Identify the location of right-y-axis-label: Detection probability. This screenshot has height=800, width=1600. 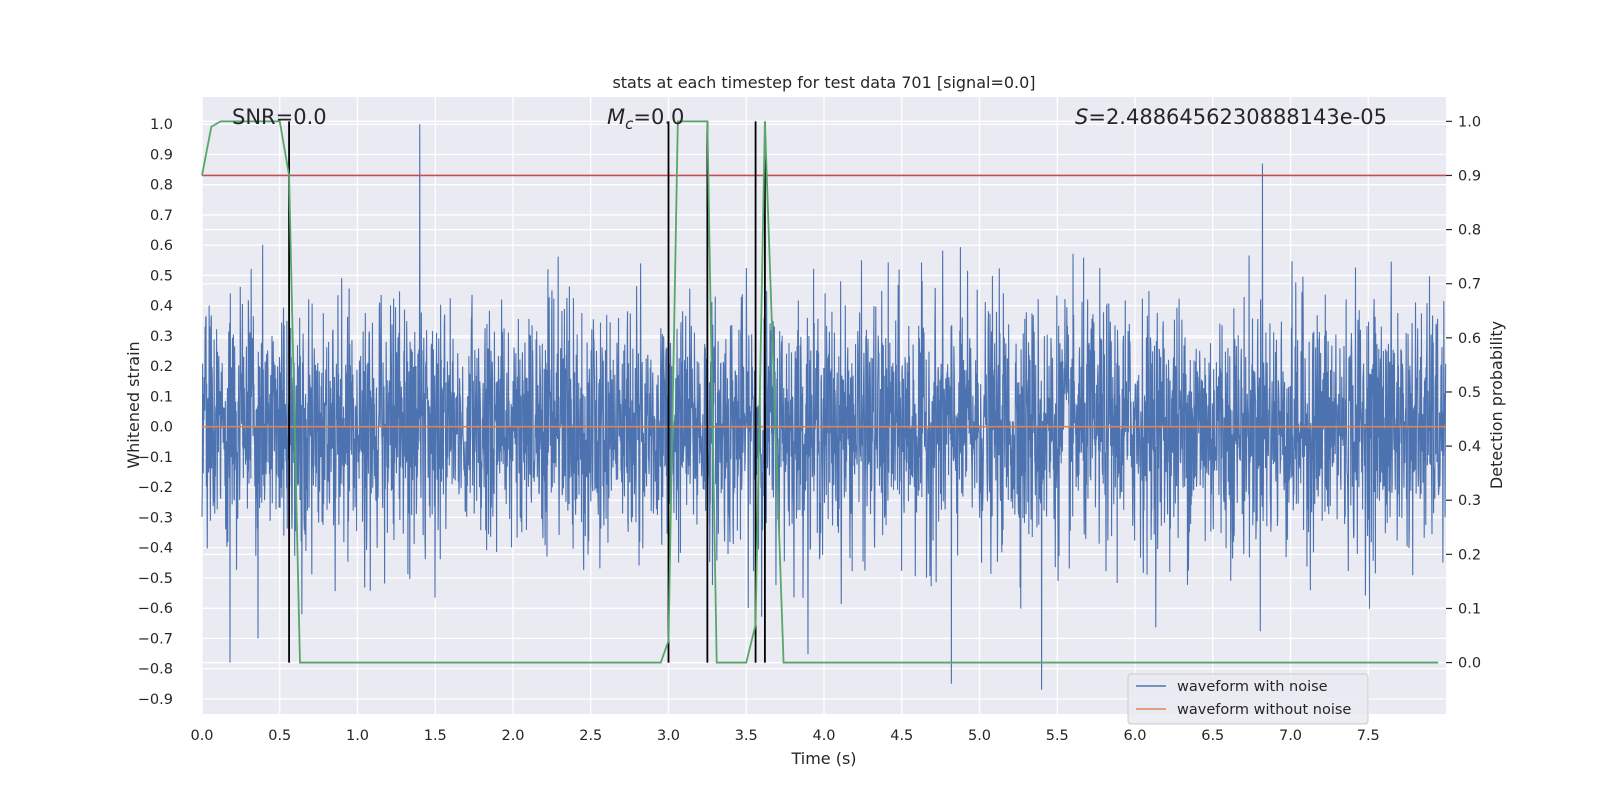
(1496, 405).